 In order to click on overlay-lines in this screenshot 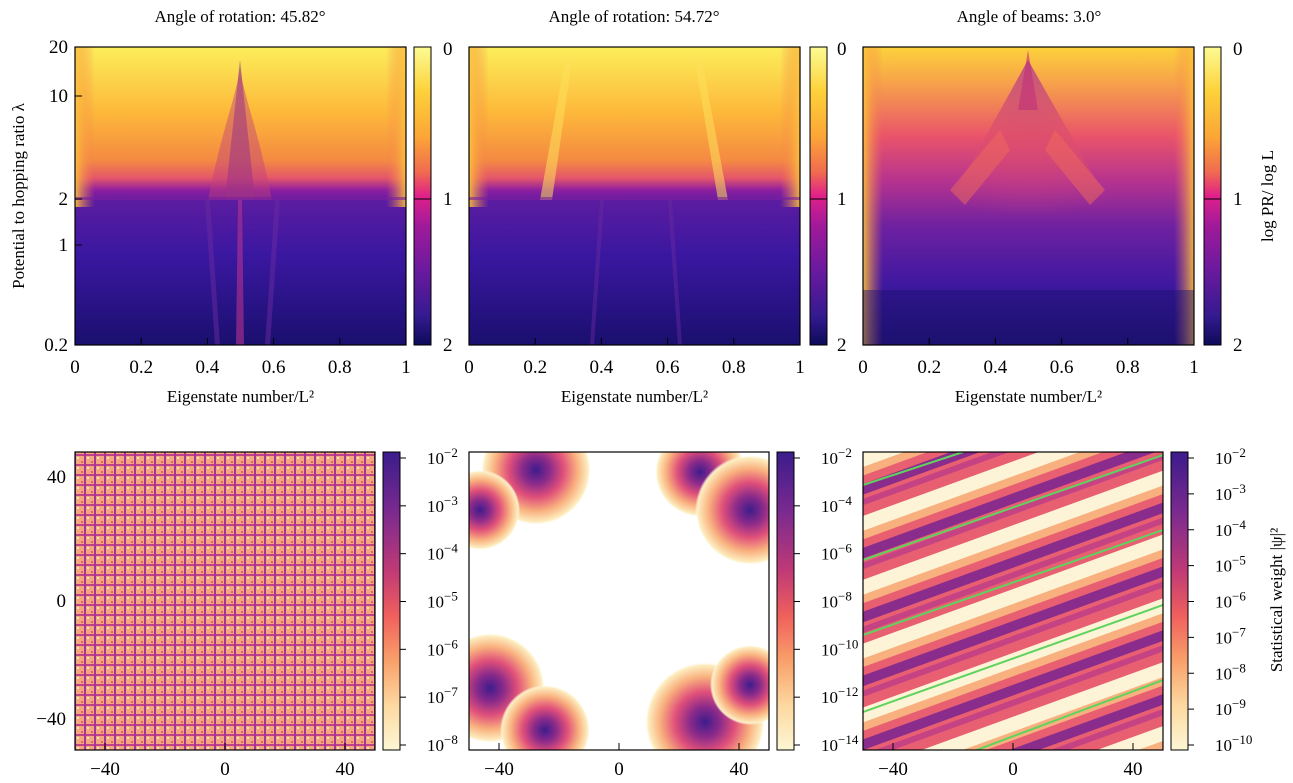, I will do `click(1013, 601)`.